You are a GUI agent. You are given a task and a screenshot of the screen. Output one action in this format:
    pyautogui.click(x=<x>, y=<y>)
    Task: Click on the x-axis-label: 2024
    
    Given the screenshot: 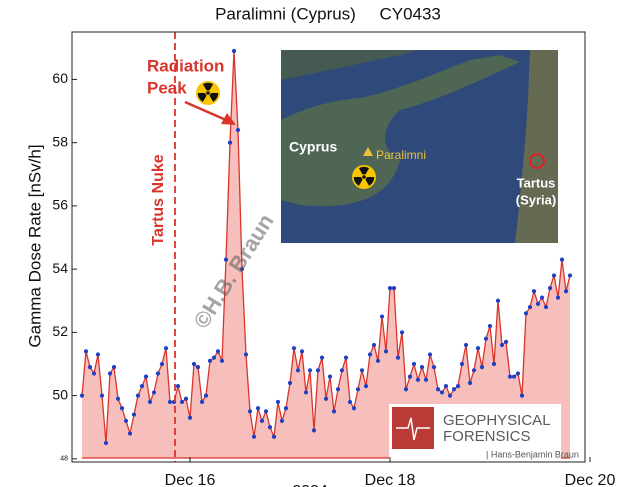 What is the action you would take?
    pyautogui.click(x=310, y=485)
    